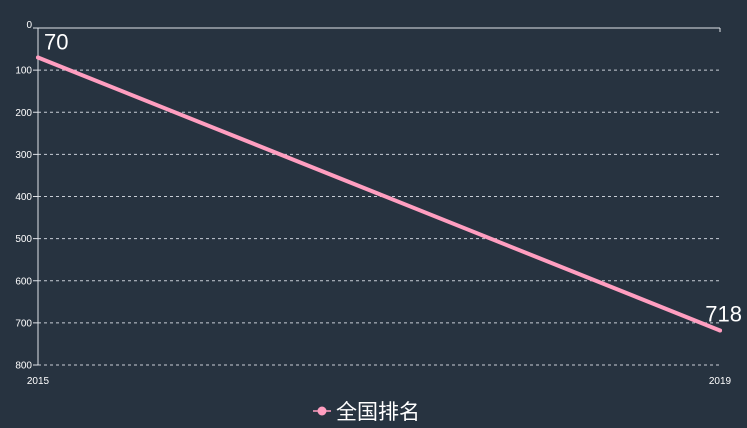 The height and width of the screenshot is (428, 747). Describe the element at coordinates (23, 71) in the screenshot. I see `y-tick-label: 100` at that location.